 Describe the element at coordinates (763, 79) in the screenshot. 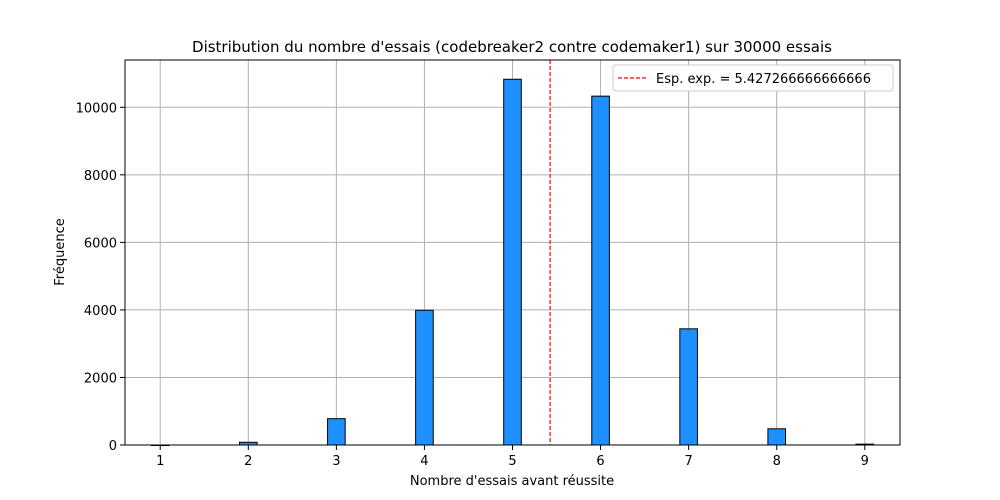

I see `legend-label: Esp. exp. = 5.427266666666666` at that location.